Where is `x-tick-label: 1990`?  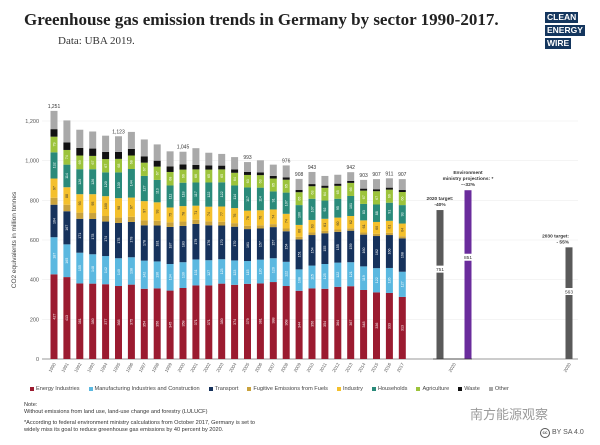 x-tick-label: 1990 is located at coordinates (53, 368).